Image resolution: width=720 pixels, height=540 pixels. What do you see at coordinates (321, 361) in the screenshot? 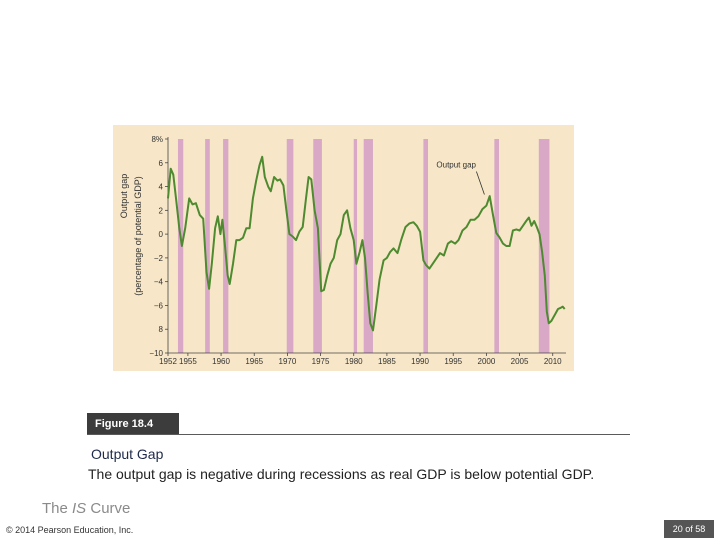
I see `x-tick-label-5: 1975` at bounding box center [321, 361].